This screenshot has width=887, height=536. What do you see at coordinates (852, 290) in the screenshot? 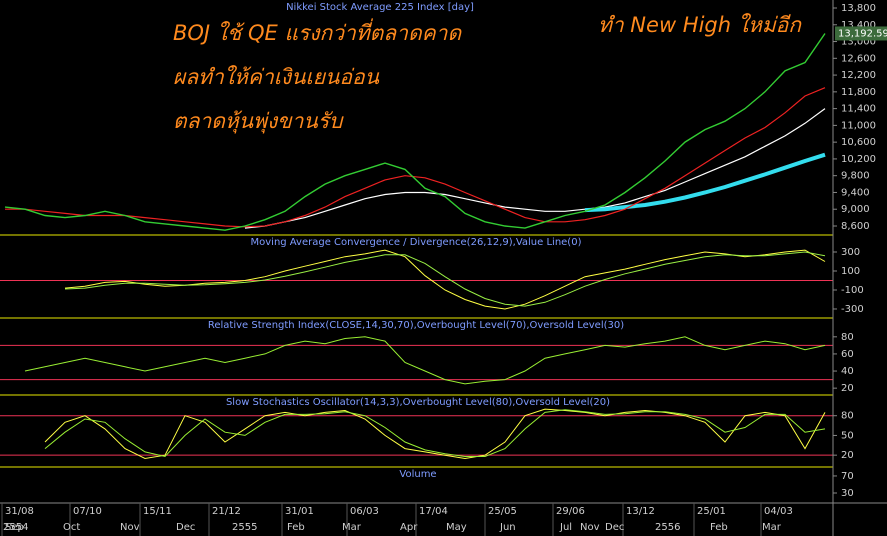
I see `y-tick-label: -100` at bounding box center [852, 290].